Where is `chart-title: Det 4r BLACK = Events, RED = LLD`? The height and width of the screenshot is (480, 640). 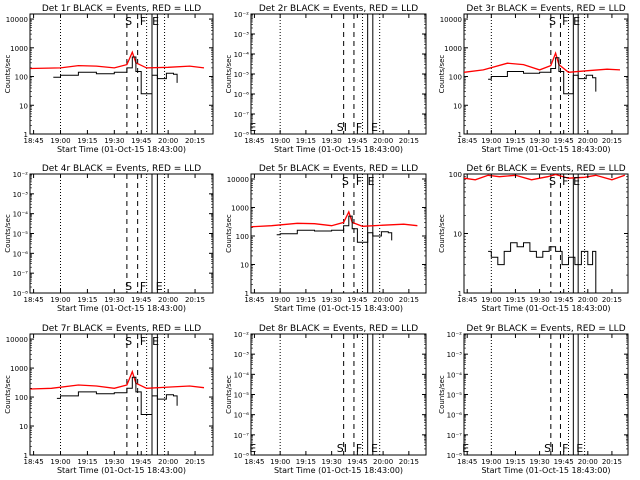
chart-title: Det 4r BLACK = Events, RED = LLD is located at coordinates (121, 169).